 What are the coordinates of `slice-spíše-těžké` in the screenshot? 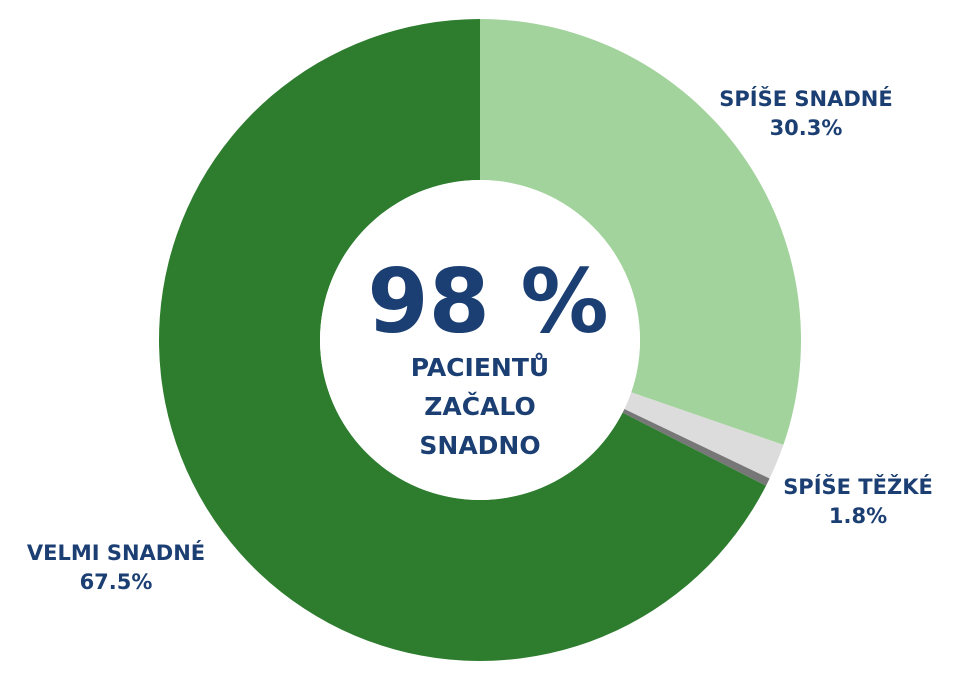 It's located at (704, 435).